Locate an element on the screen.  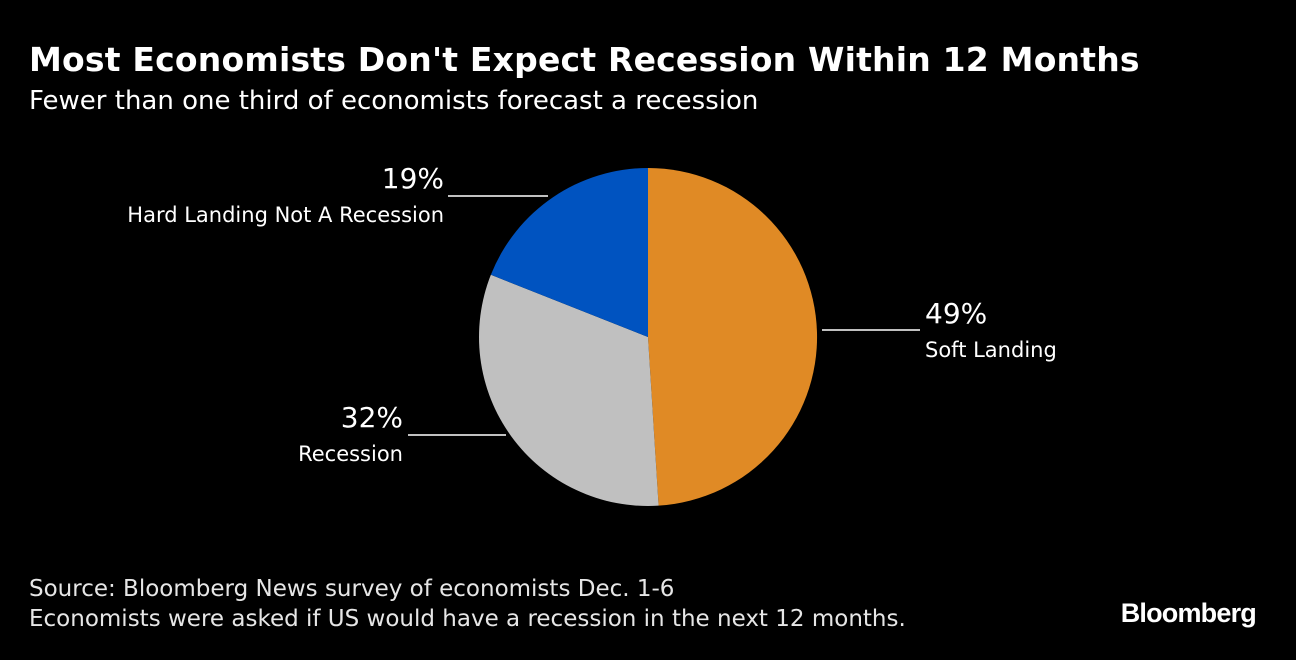
slice-label-soft-landing: Soft Landing is located at coordinates (991, 350).